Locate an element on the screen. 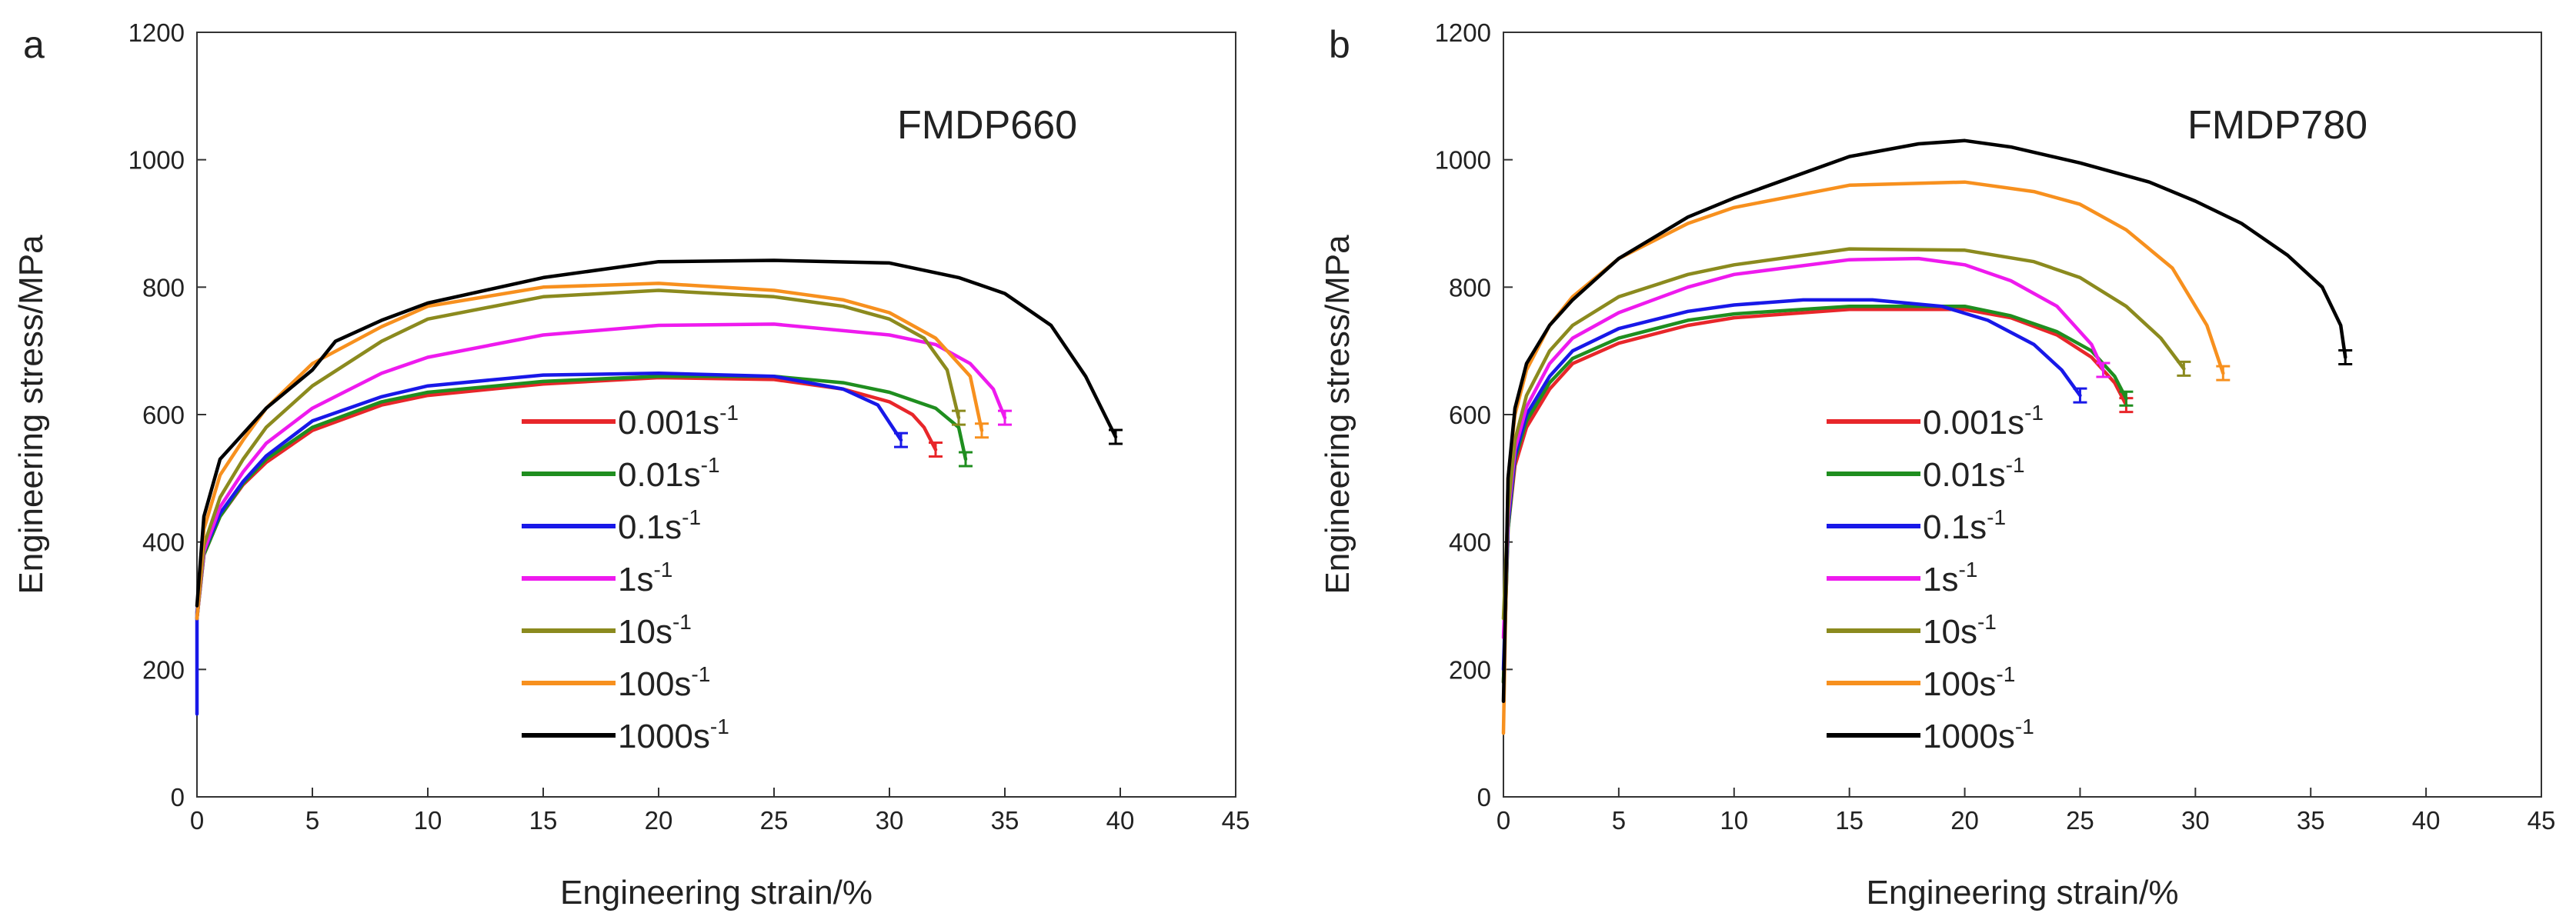  panel-letter: b is located at coordinates (1340, 45).